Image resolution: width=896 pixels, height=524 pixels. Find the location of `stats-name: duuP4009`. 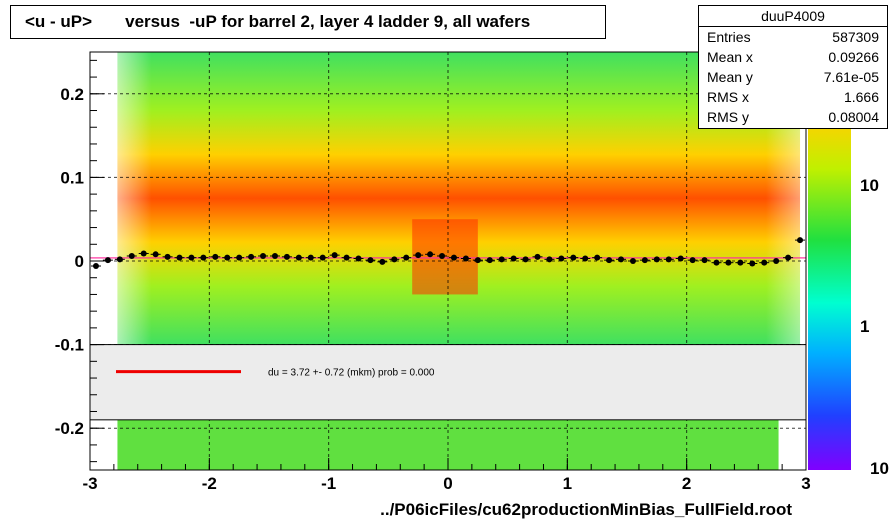

stats-name: duuP4009 is located at coordinates (793, 16).